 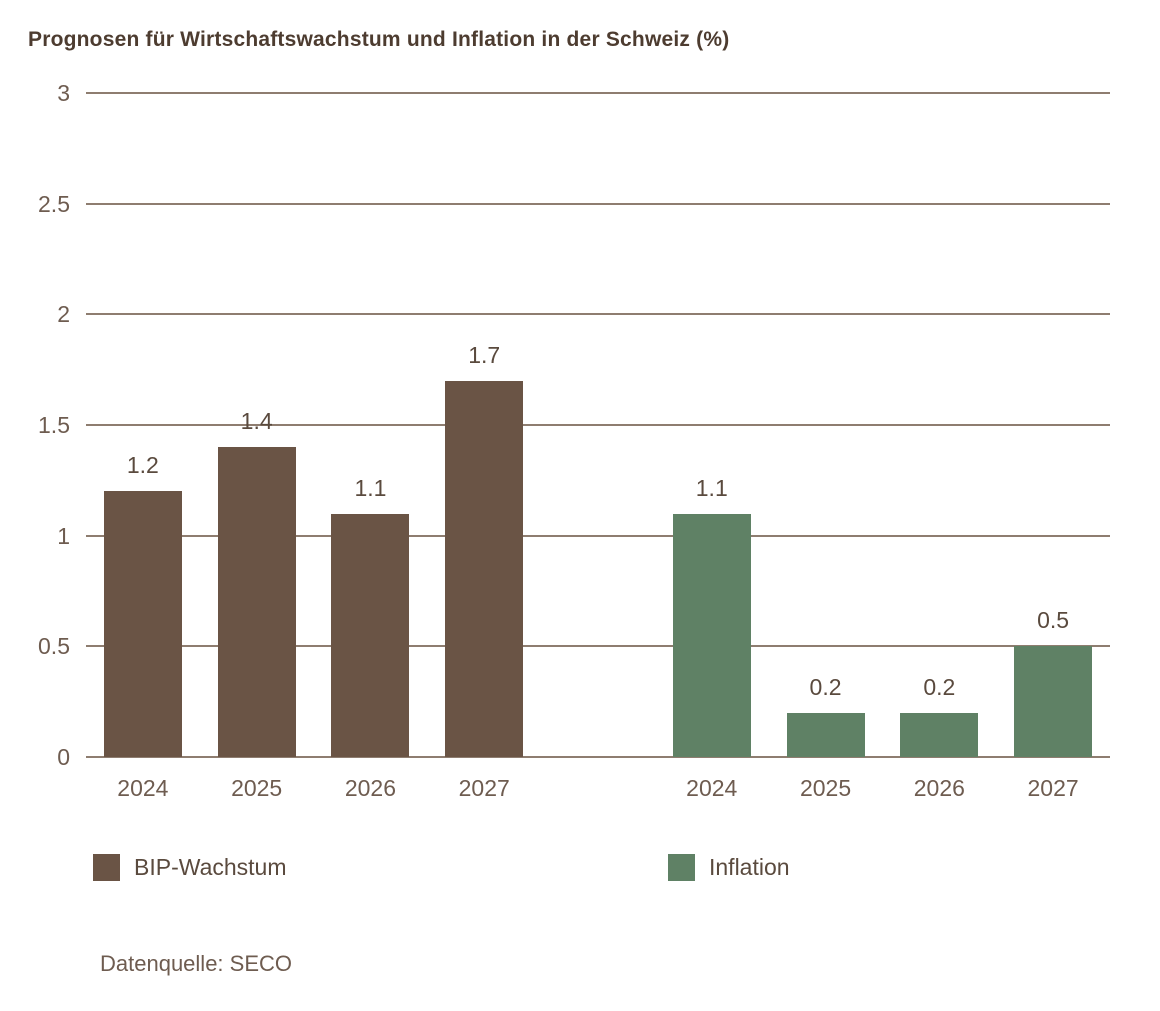 What do you see at coordinates (484, 568) in the screenshot?
I see `bar-bip-wachstum-2027` at bounding box center [484, 568].